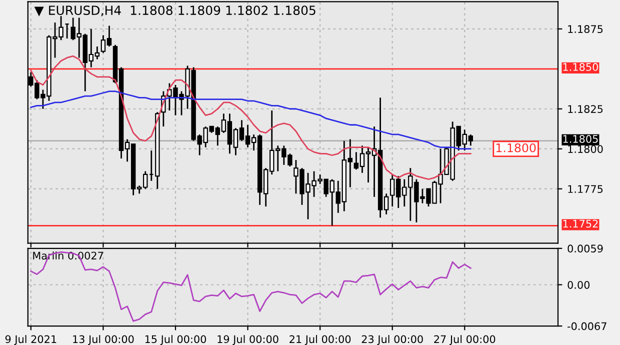 This screenshot has width=620, height=345. What do you see at coordinates (585, 29) in the screenshot?
I see `y-tick-label: 1.1875` at bounding box center [585, 29].